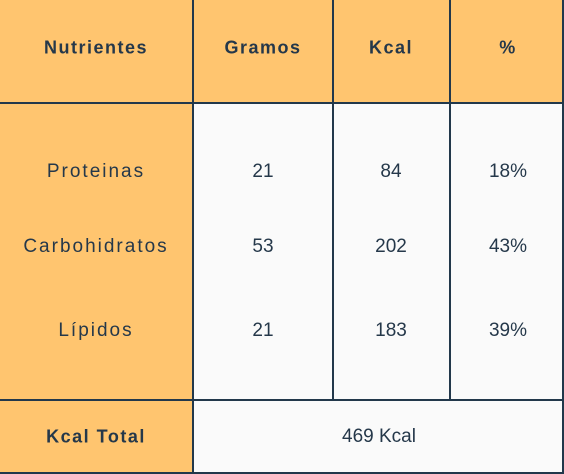 This screenshot has height=474, width=564. Describe the element at coordinates (96, 330) in the screenshot. I see `row-label: Lípidos` at that location.